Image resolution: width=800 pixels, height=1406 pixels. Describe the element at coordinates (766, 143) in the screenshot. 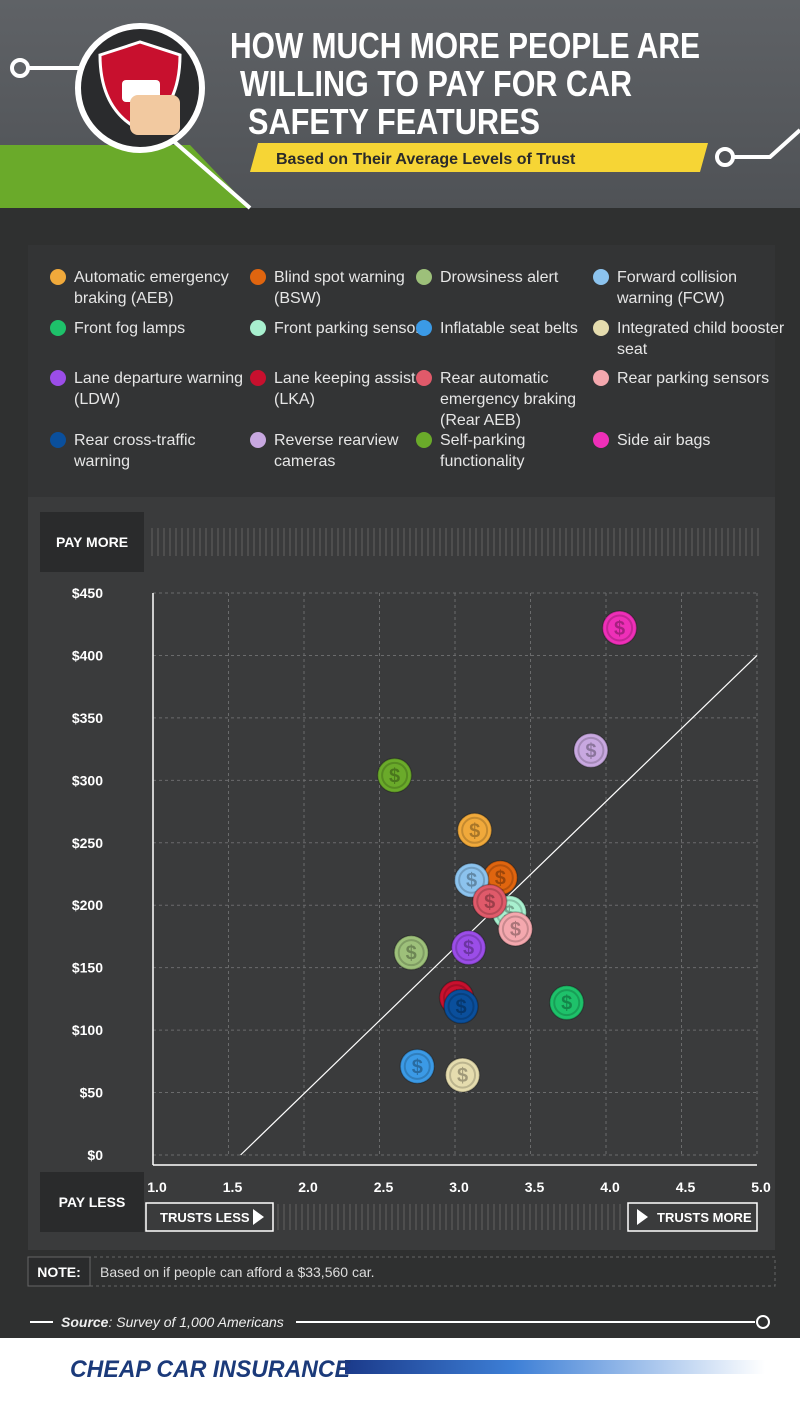

I see `header-line-right` at that location.